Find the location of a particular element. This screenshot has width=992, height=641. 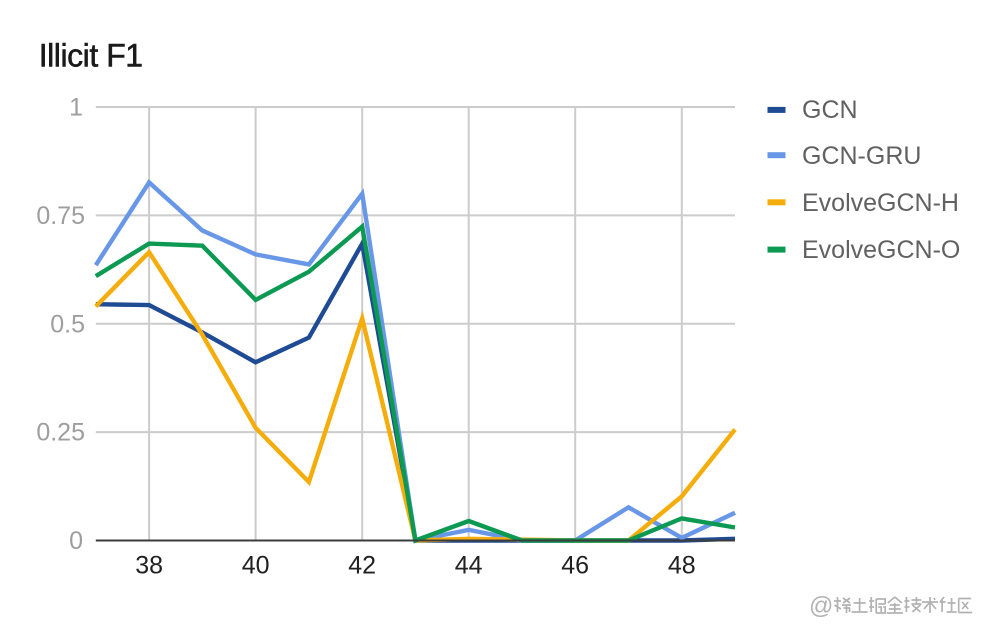

svg-text: Illicit F1 is located at coordinates (91, 56).